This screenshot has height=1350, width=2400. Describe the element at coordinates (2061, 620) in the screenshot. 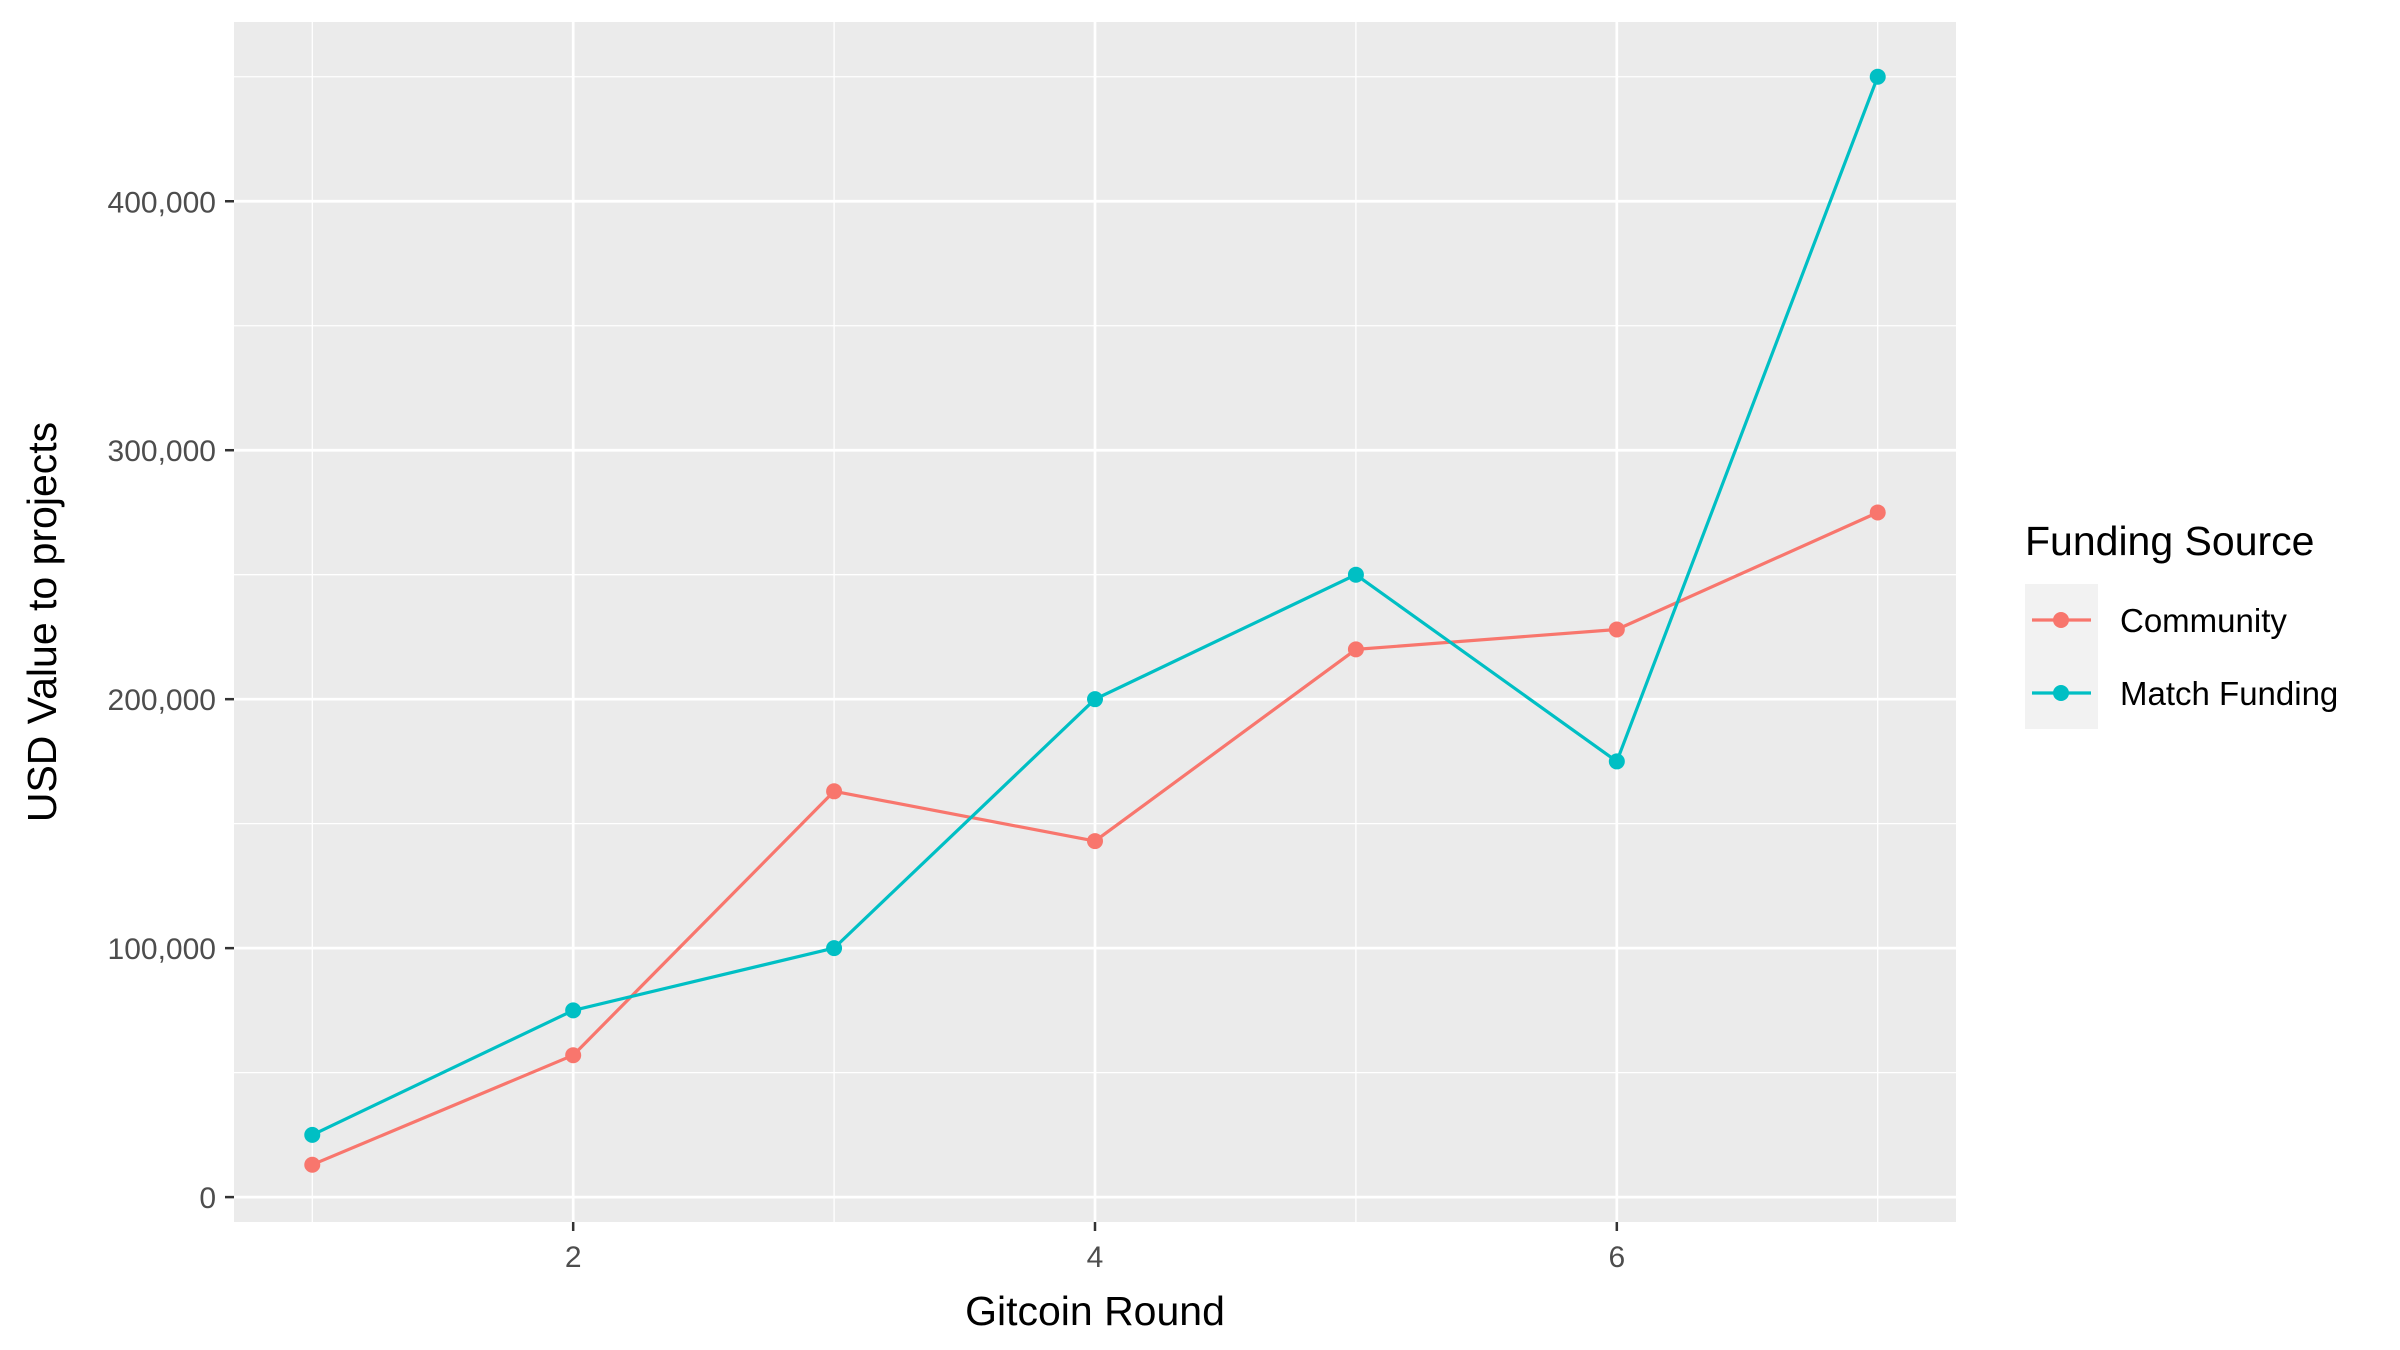

I see `legend-key-point-community` at that location.